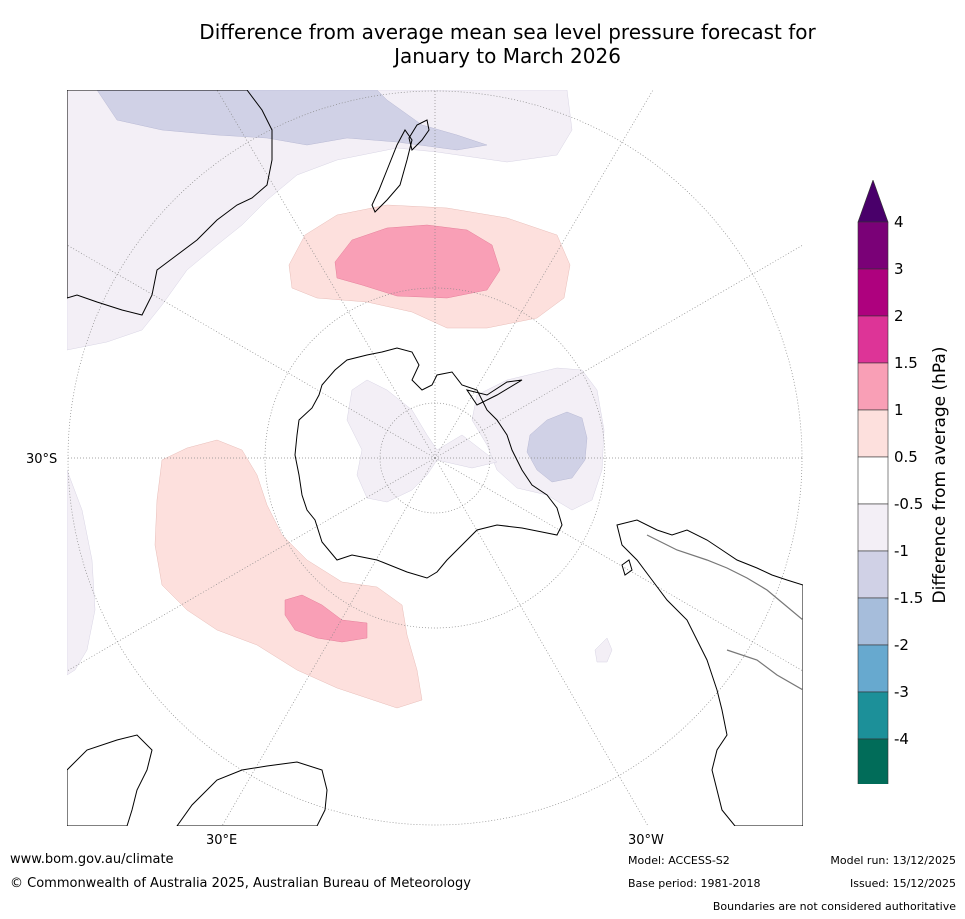 This screenshot has height=919, width=965. What do you see at coordinates (902, 883) in the screenshot?
I see `issued-date: Issued: 15/12/2025` at bounding box center [902, 883].